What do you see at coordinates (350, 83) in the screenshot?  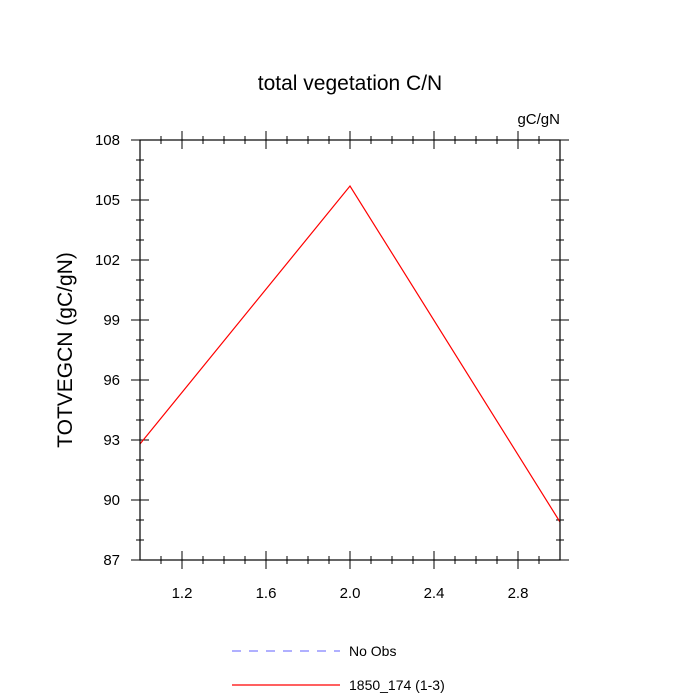 I see `chart-title: total vegetation C/N` at bounding box center [350, 83].